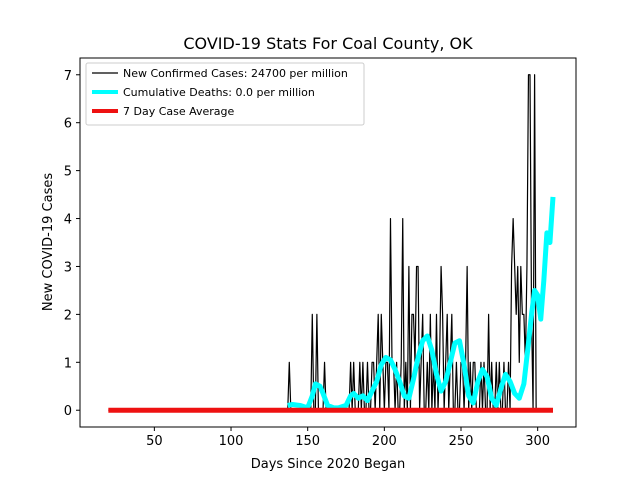  Describe the element at coordinates (68, 172) in the screenshot. I see `y-tick-label: 5` at that location.